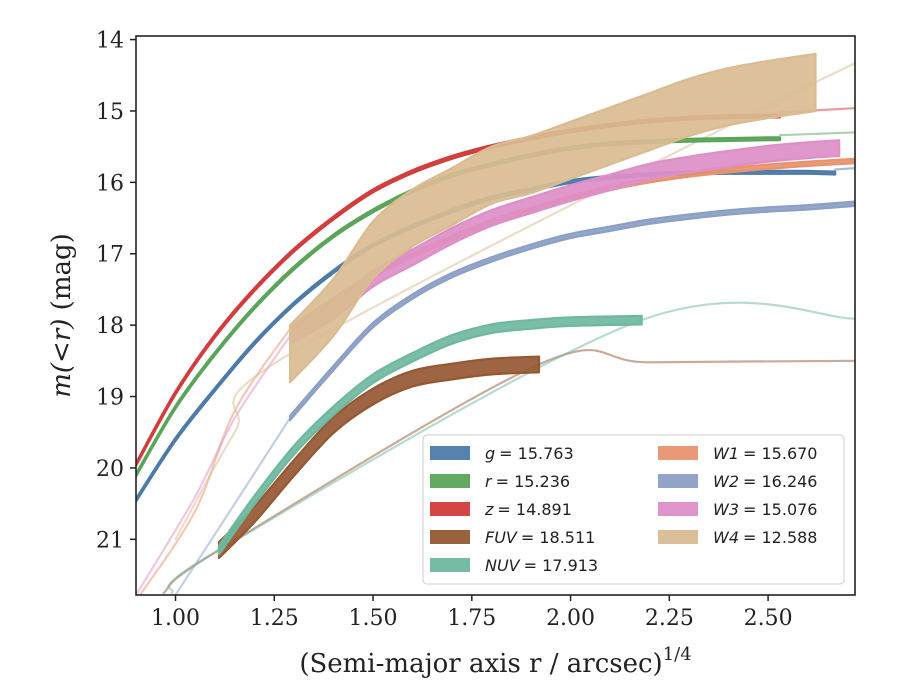  I want to click on legend-label-value: = 15.670, so click(780, 453).